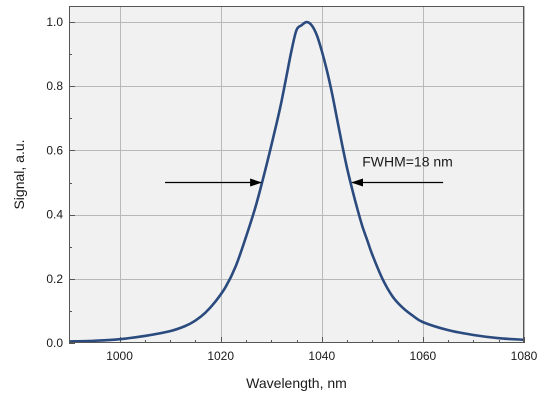 The height and width of the screenshot is (396, 547). What do you see at coordinates (54, 150) in the screenshot?
I see `y-tick-label: 0.6` at bounding box center [54, 150].